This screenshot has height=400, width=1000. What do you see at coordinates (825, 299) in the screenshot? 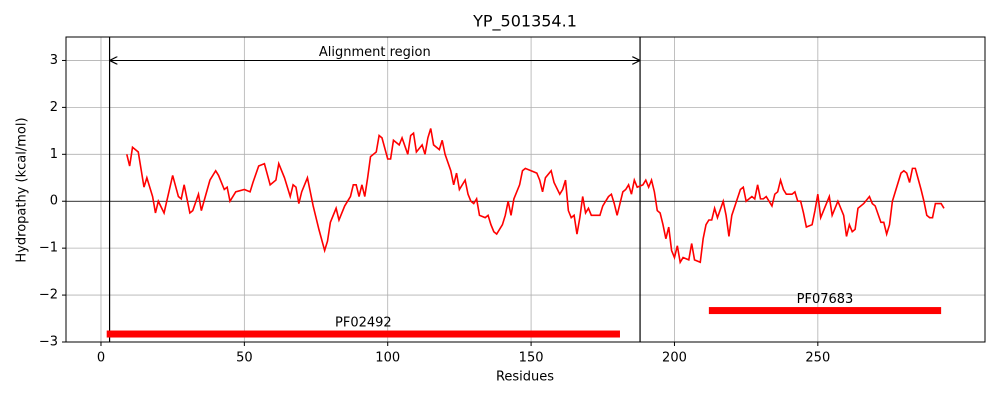
I see `domain-label: PF07683` at bounding box center [825, 299].